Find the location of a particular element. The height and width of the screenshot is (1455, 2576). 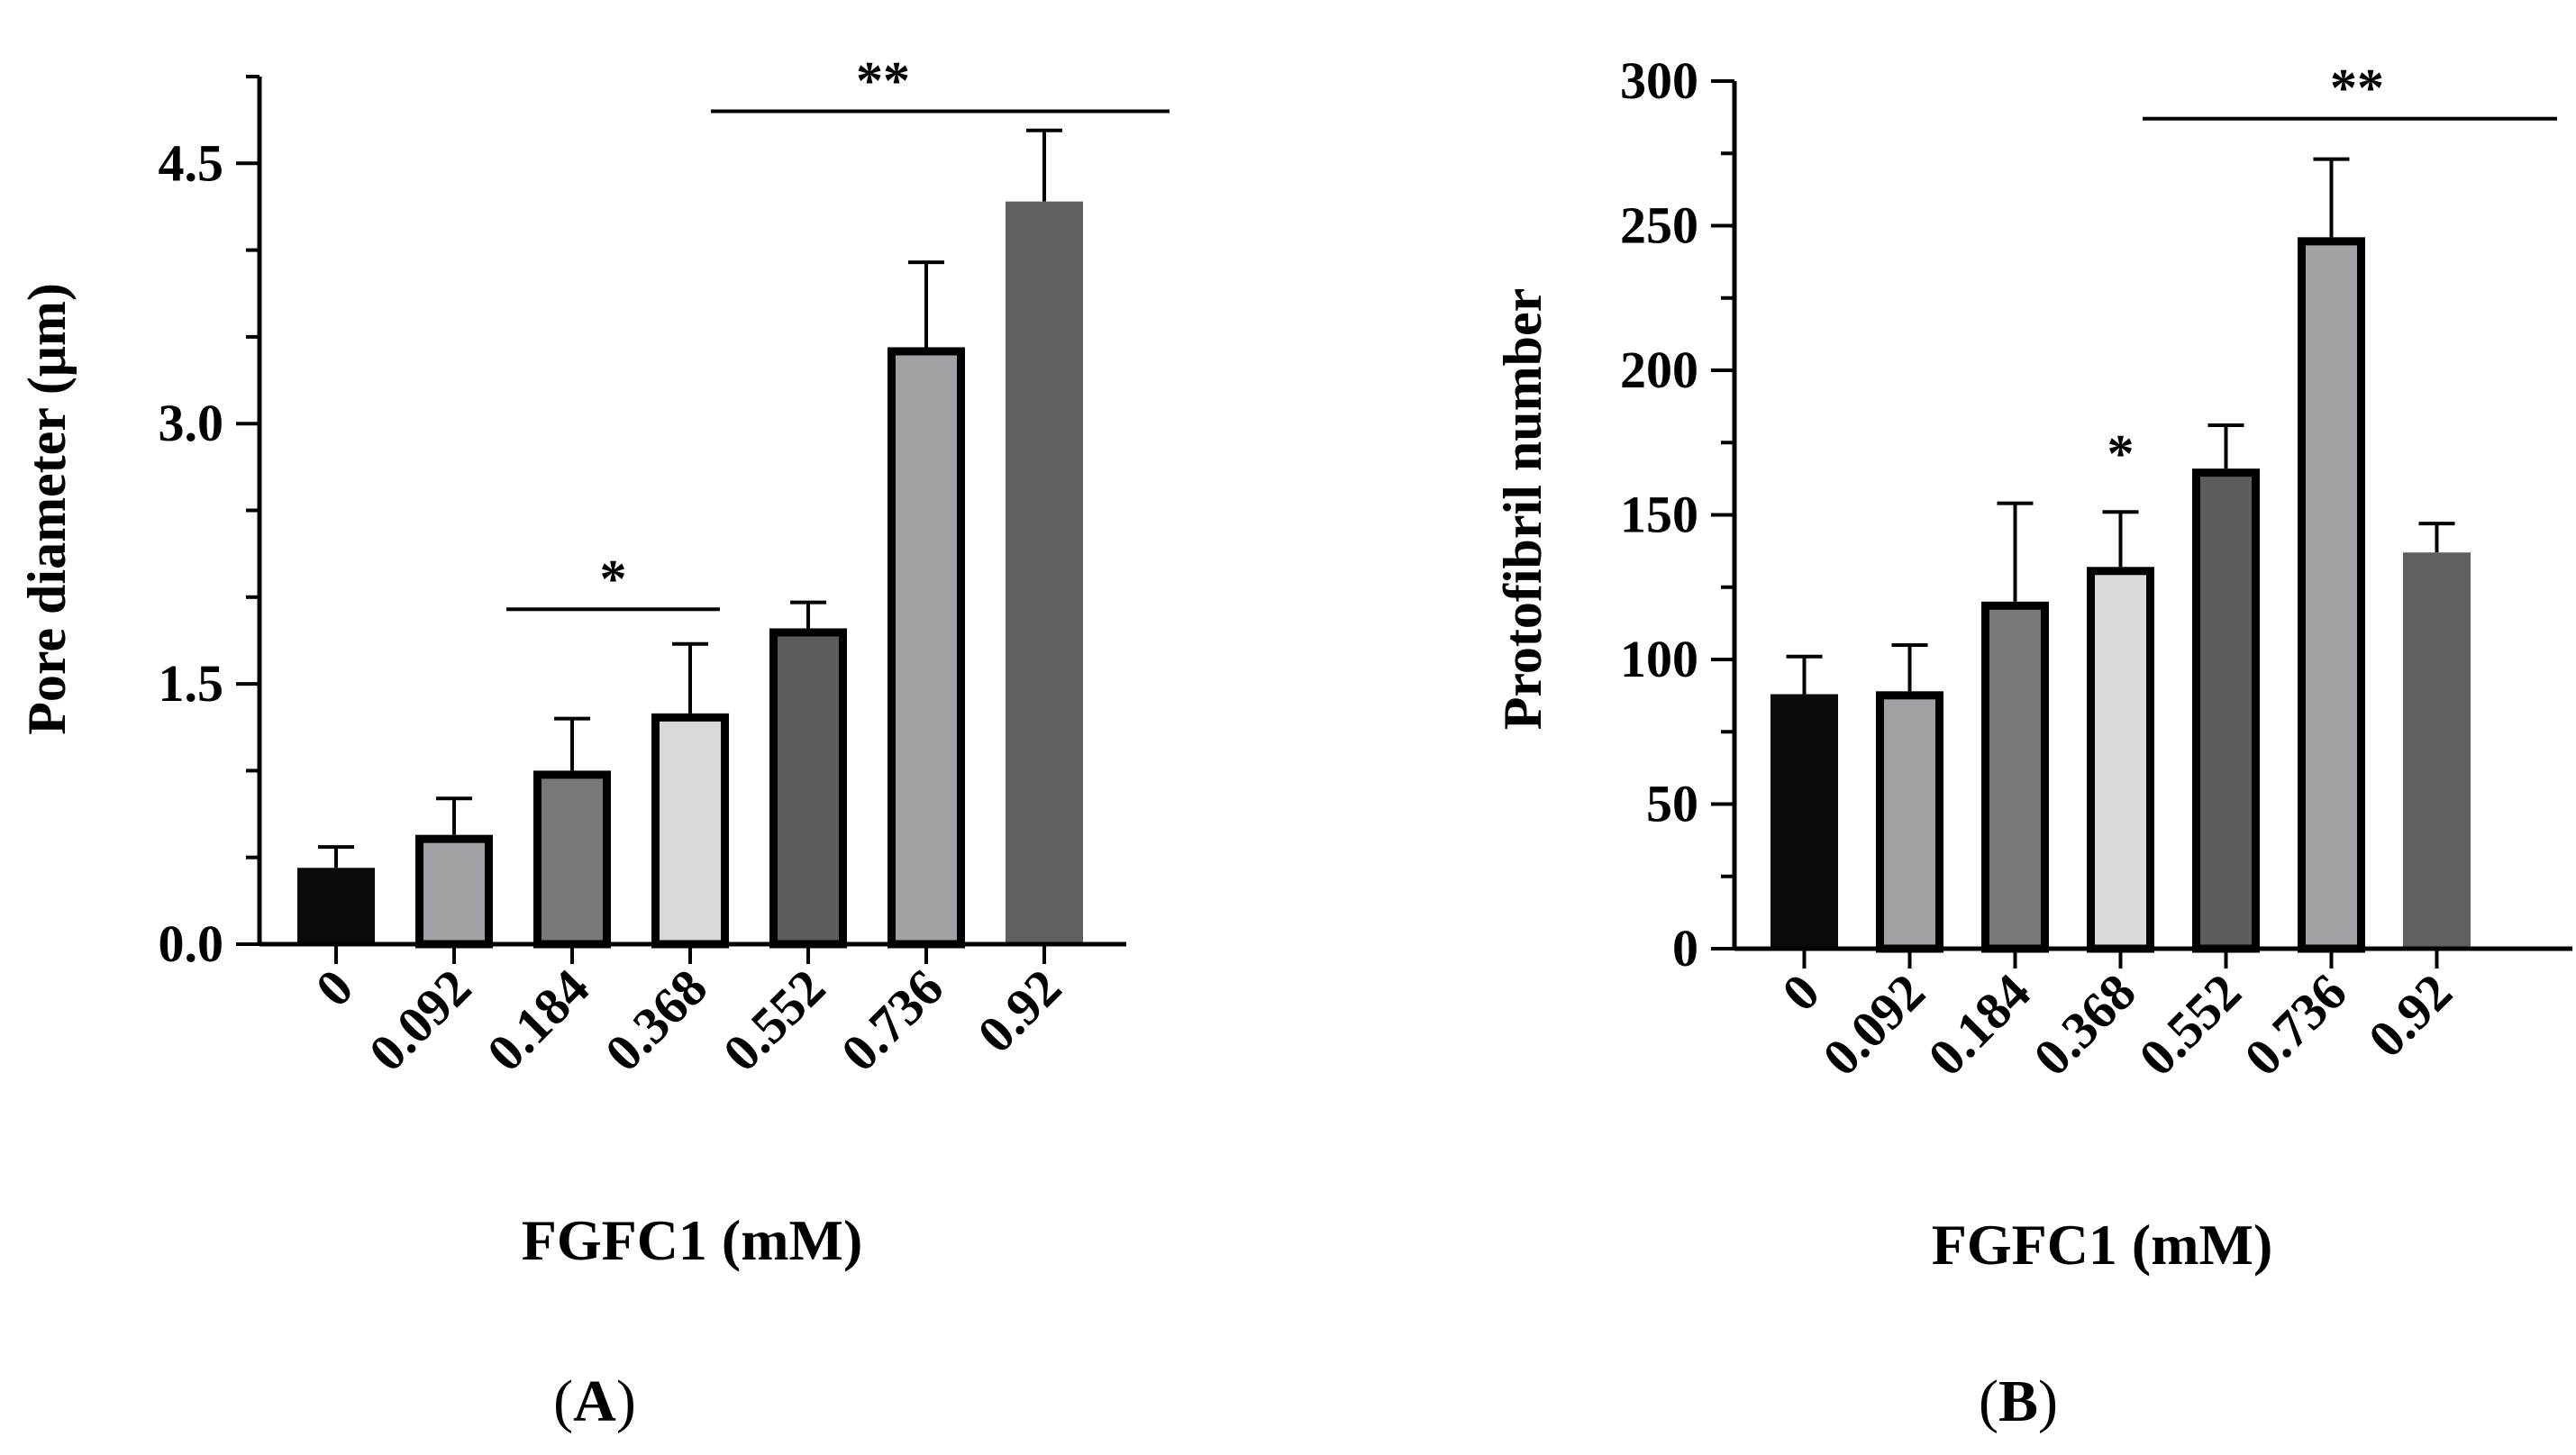

panel-a-x-tick-label-1: 0.092 is located at coordinates (420, 1020).